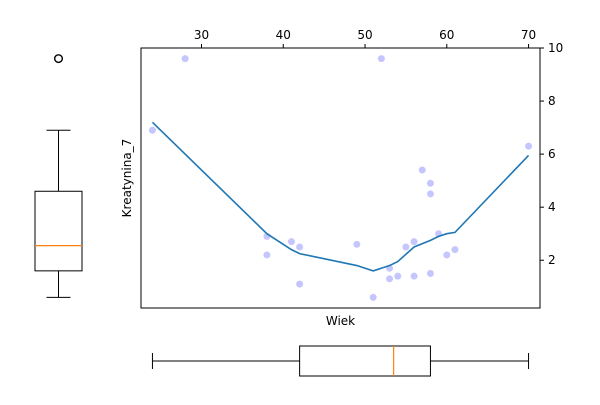  I want to click on x-tick-label-40: 40, so click(283, 35).